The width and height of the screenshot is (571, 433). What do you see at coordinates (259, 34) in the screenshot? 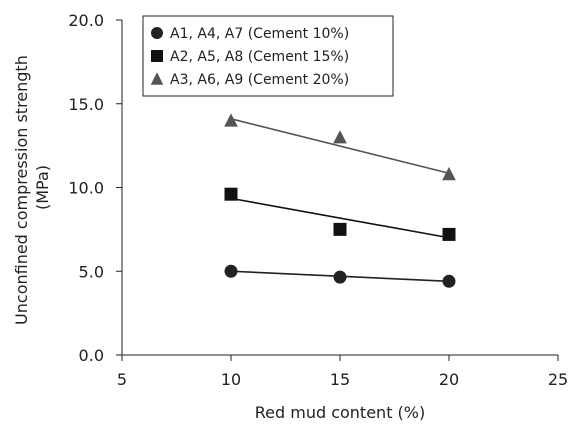
I see `legend-entry-label: A1, A4, A7 (Cement 10%)` at bounding box center [259, 34].